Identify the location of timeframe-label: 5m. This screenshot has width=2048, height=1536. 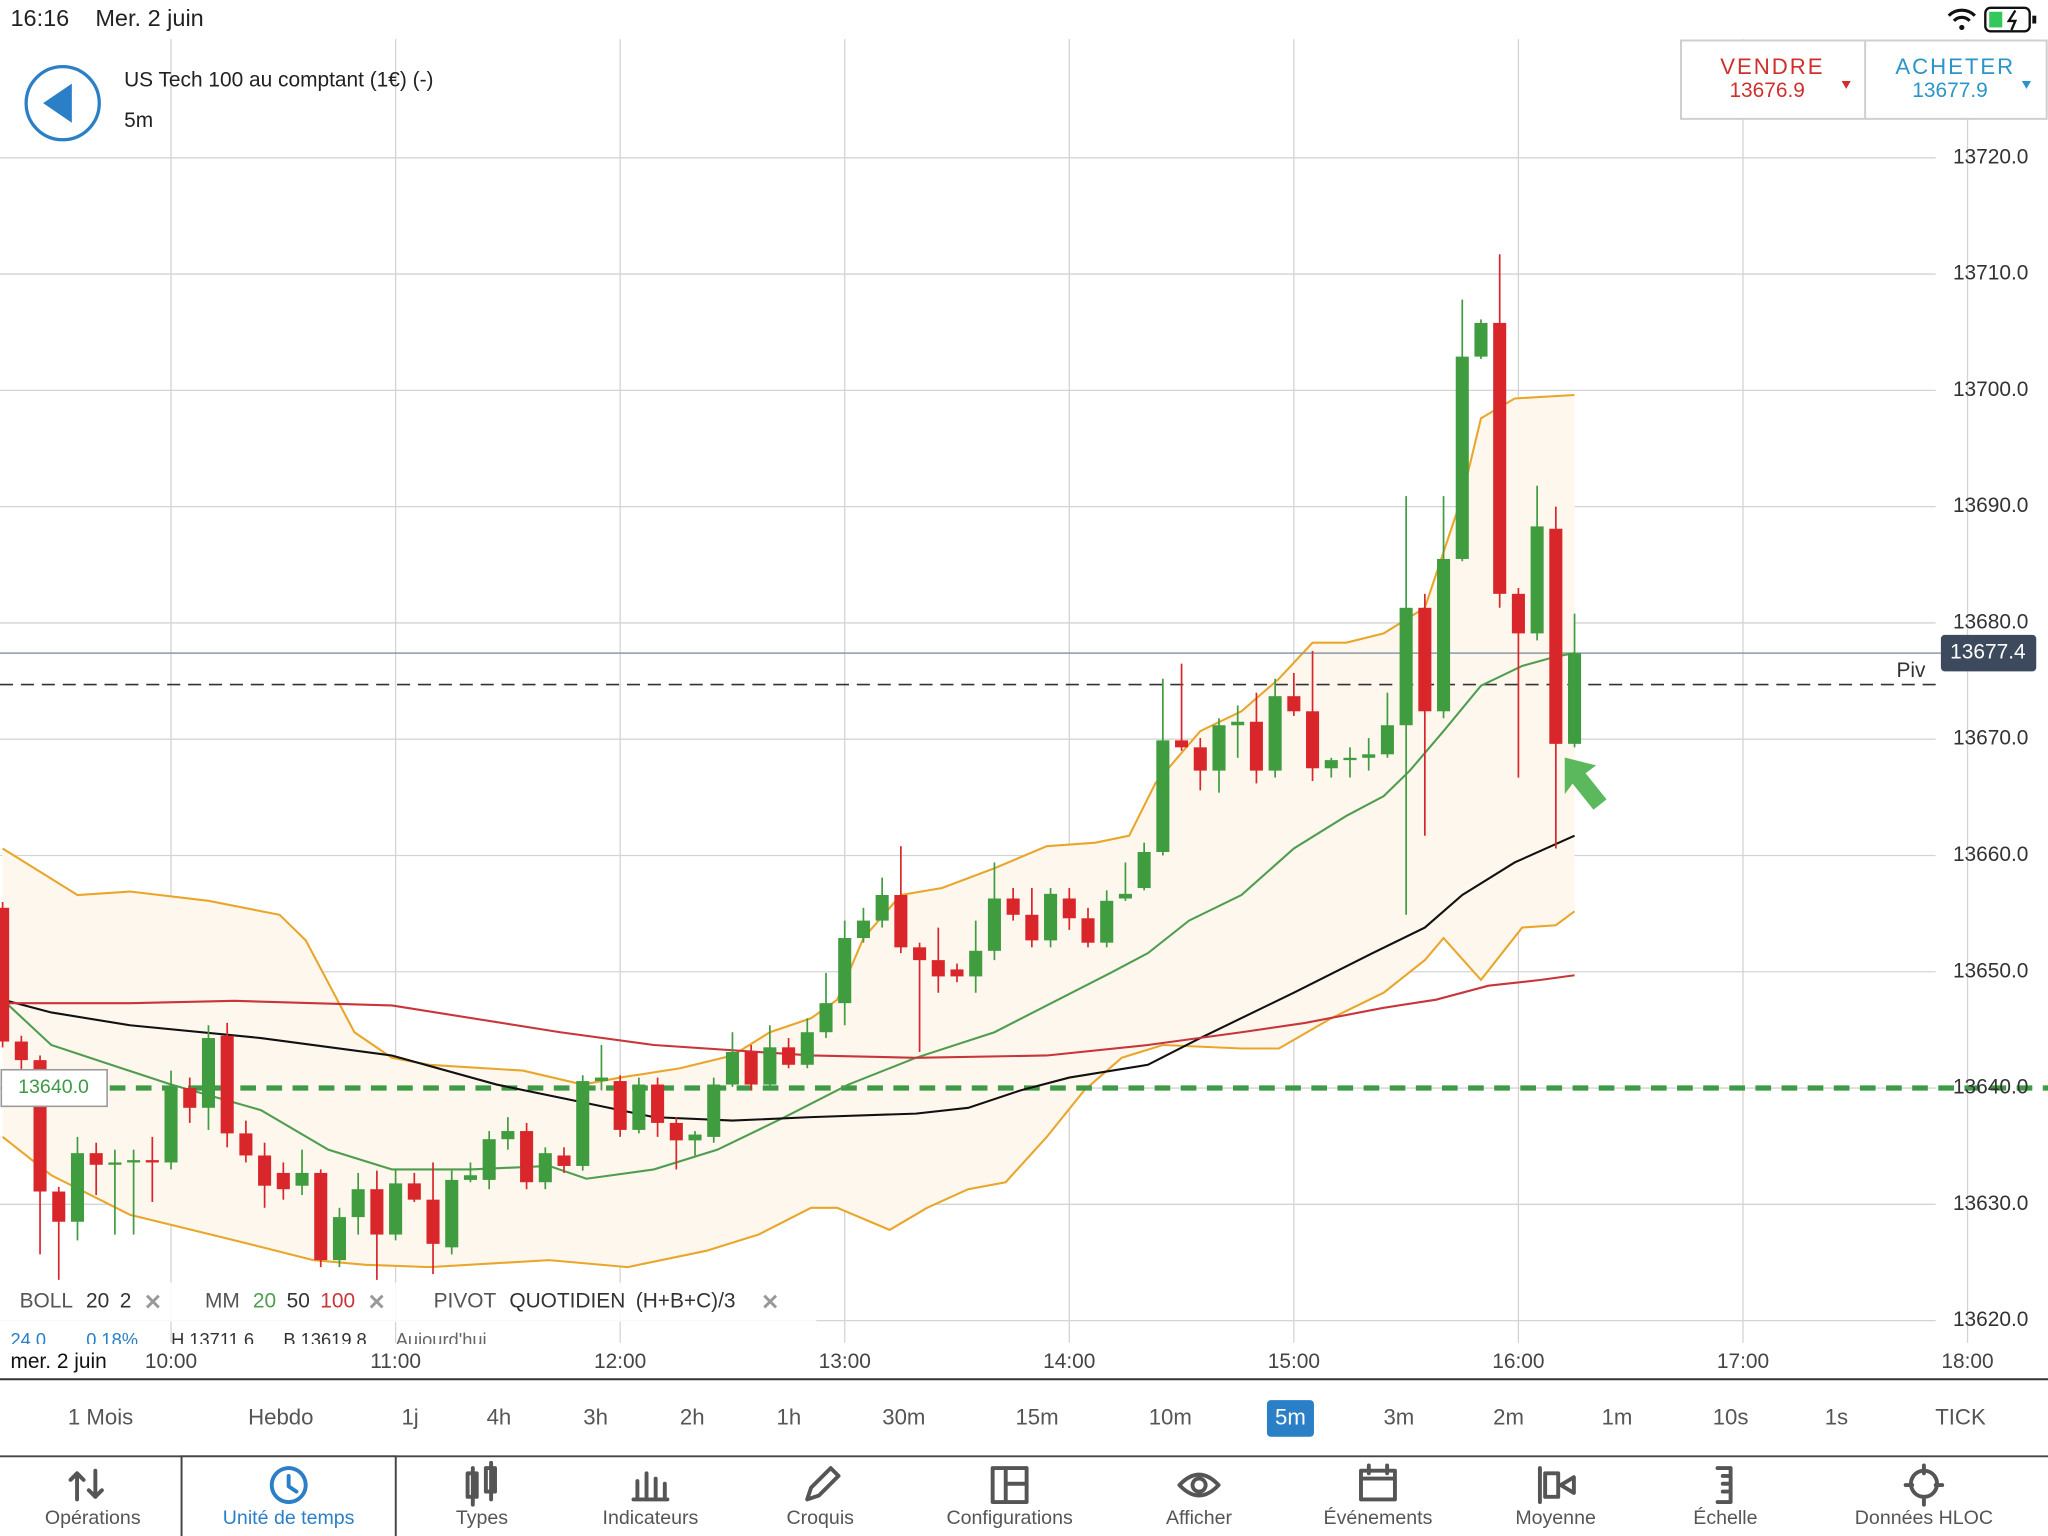
(1290, 1416).